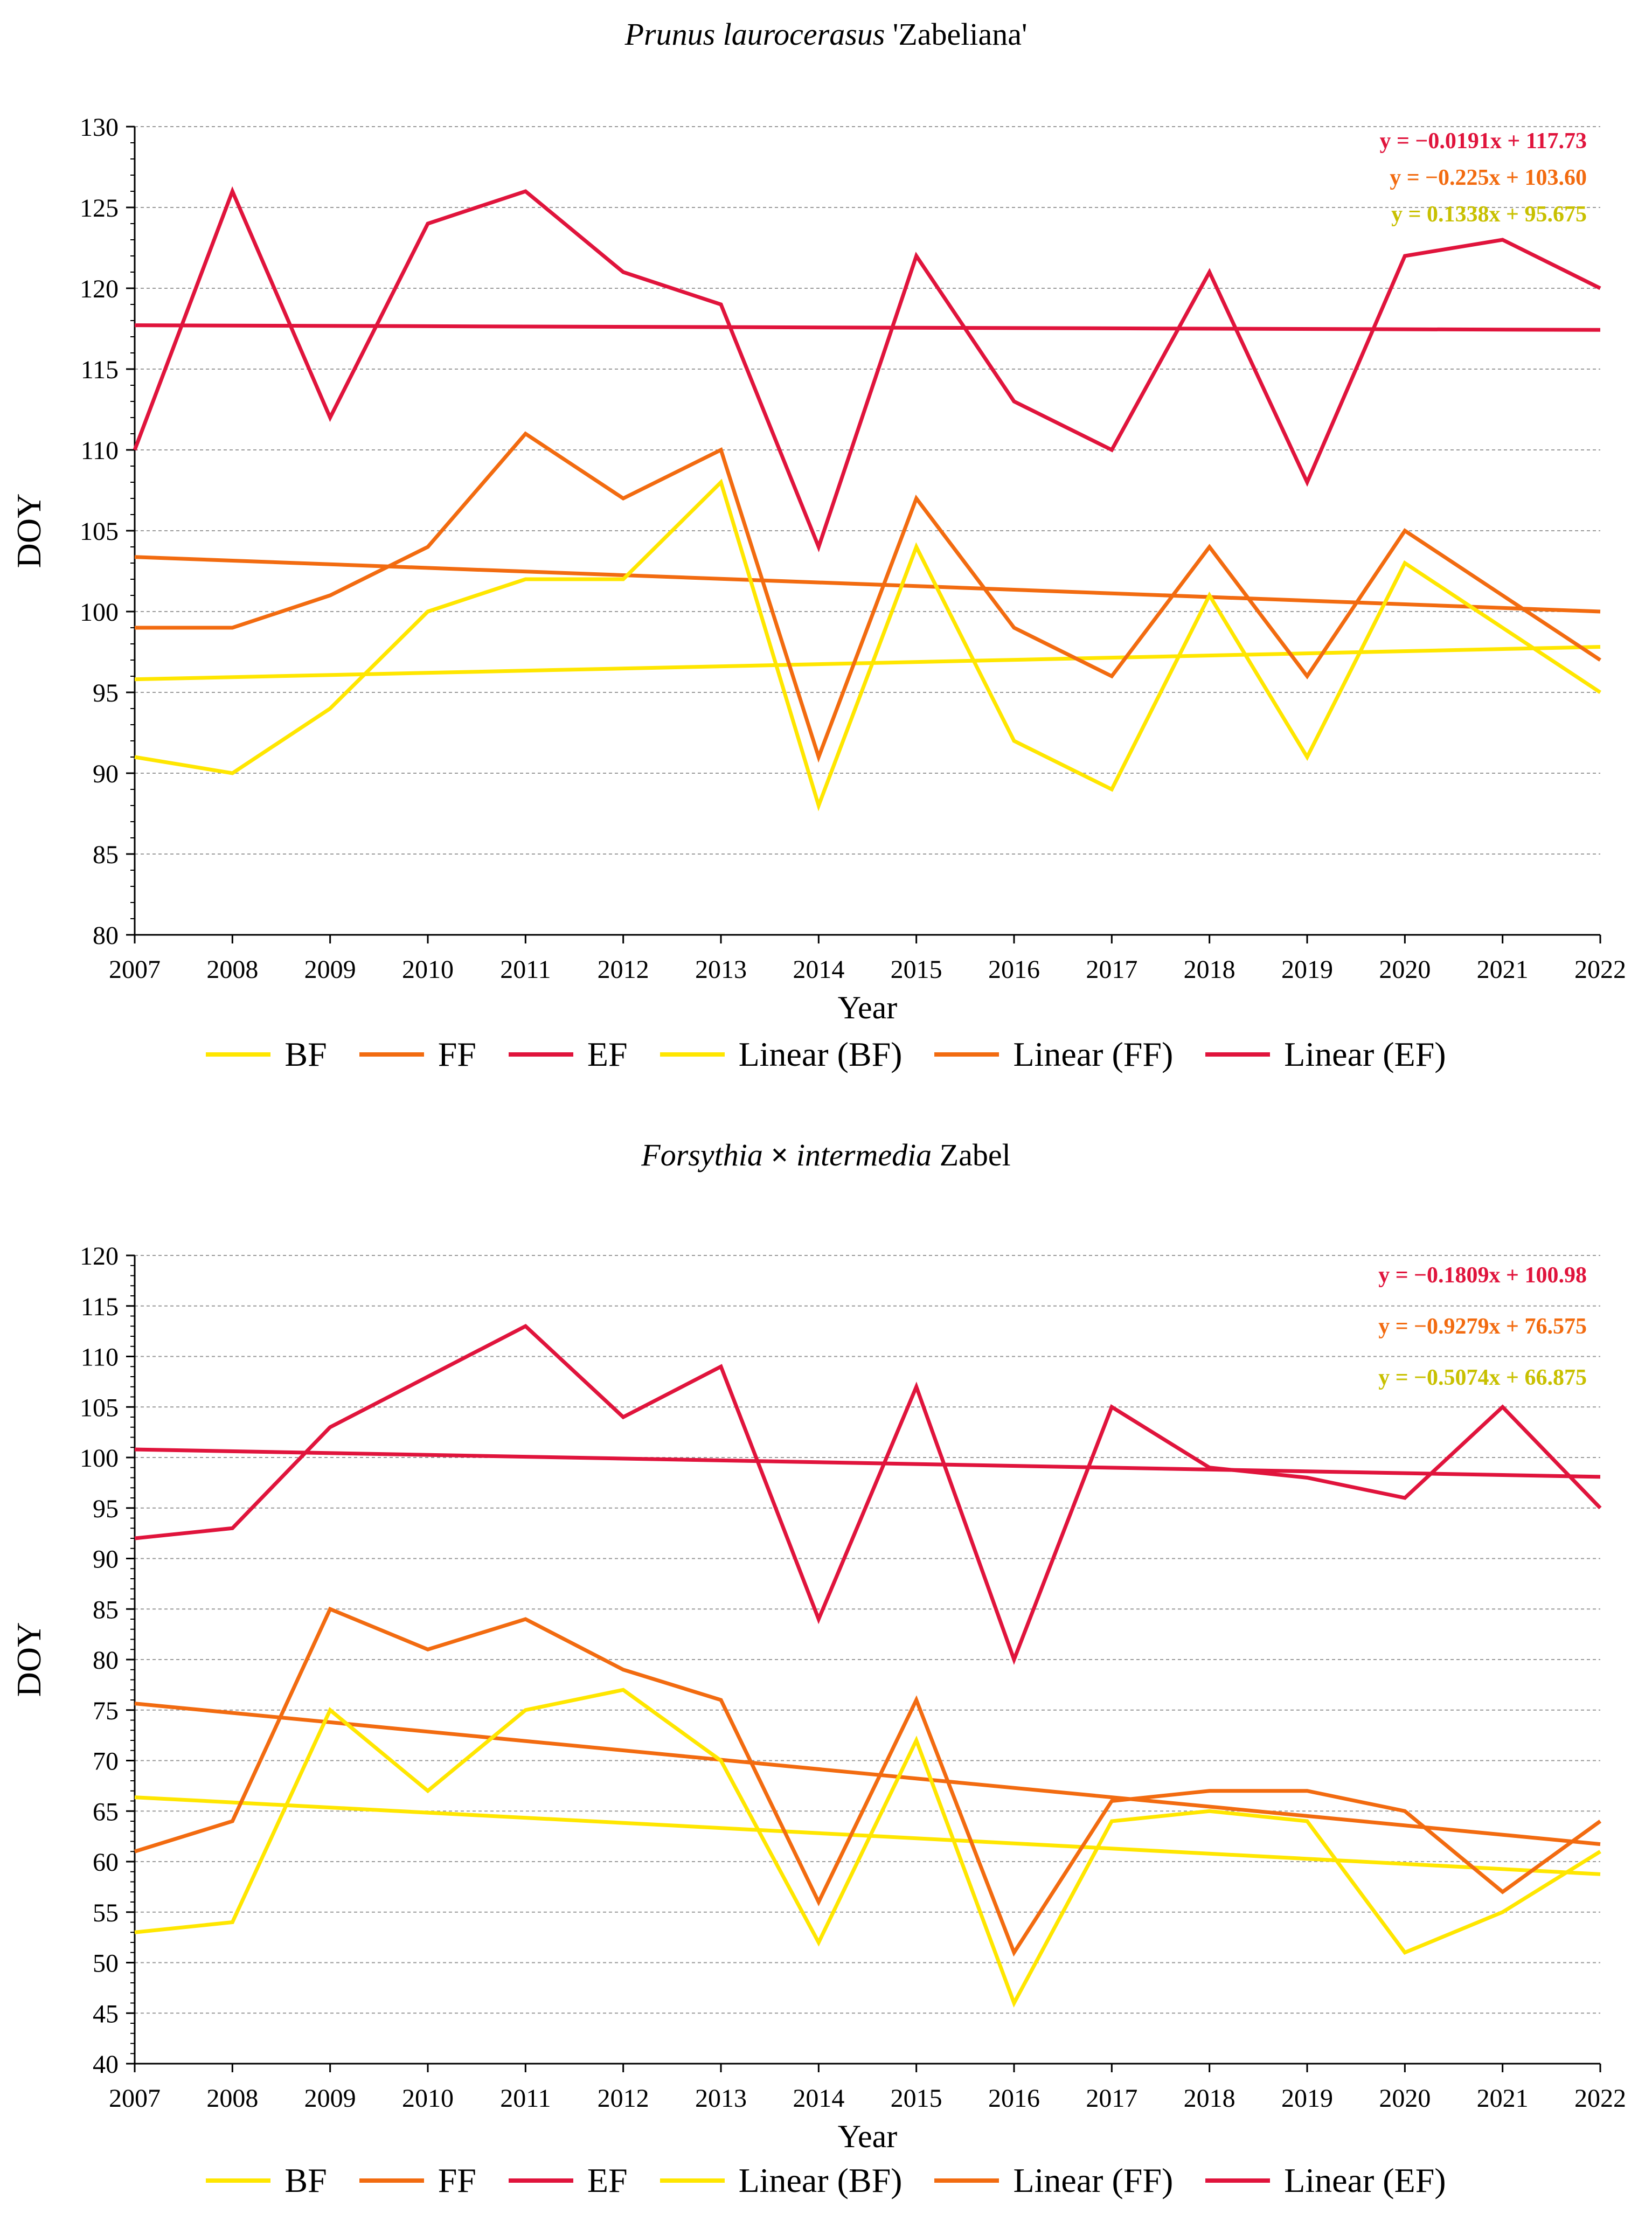 The image size is (1652, 2228). I want to click on chart-1-x-tick-label: 2013, so click(721, 969).